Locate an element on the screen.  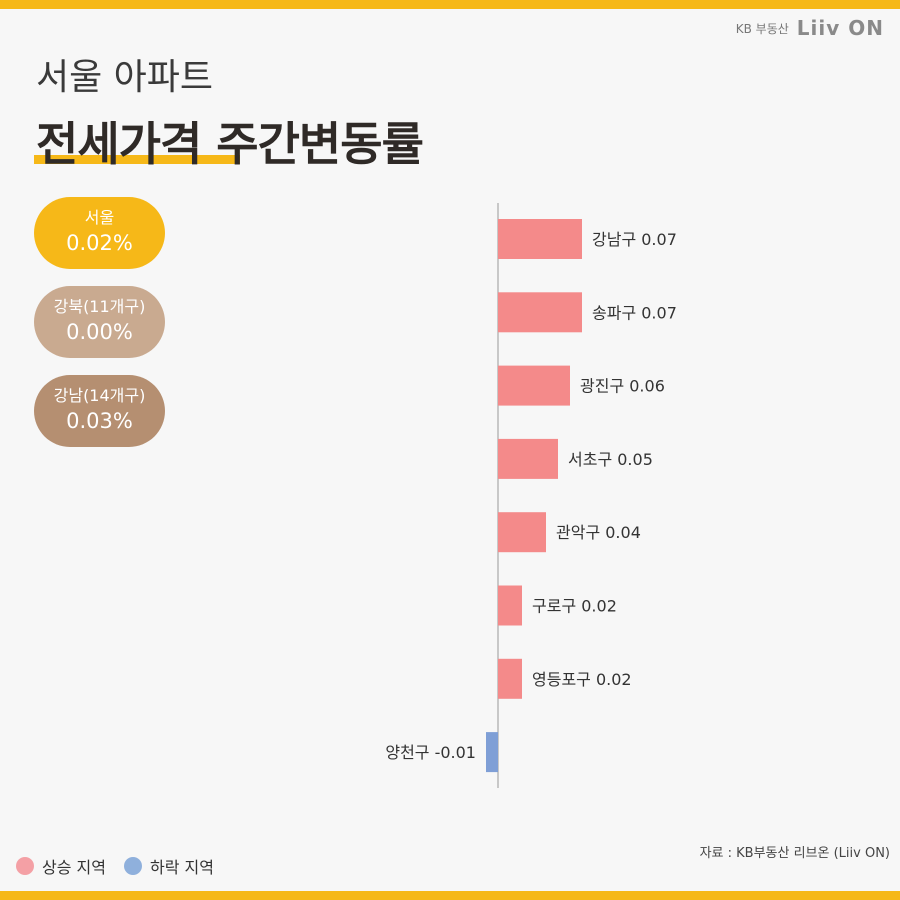
bar-label-영등포구: 영등포구 0.02 is located at coordinates (582, 679).